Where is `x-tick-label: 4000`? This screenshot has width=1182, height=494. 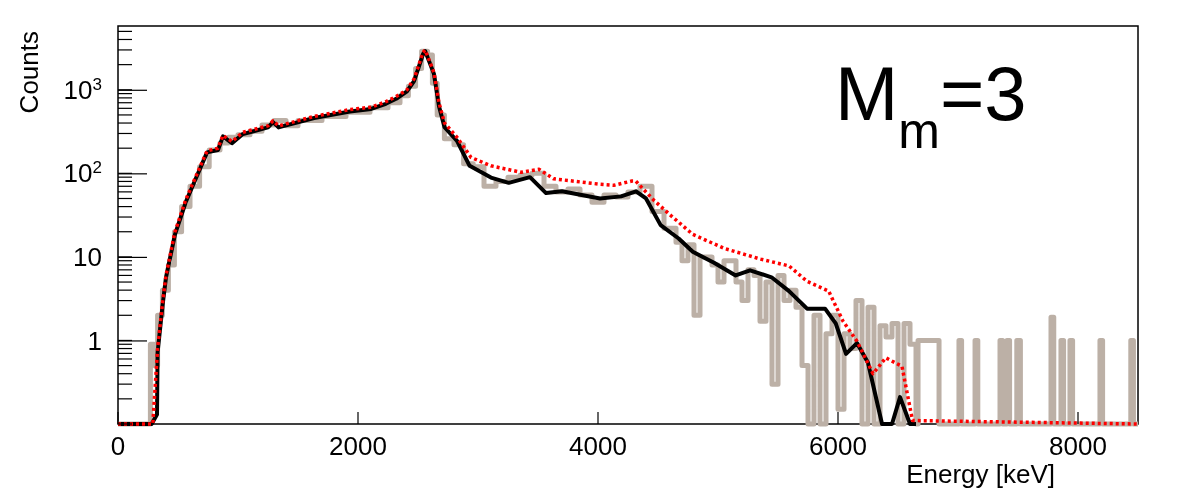 x-tick-label: 4000 is located at coordinates (598, 446).